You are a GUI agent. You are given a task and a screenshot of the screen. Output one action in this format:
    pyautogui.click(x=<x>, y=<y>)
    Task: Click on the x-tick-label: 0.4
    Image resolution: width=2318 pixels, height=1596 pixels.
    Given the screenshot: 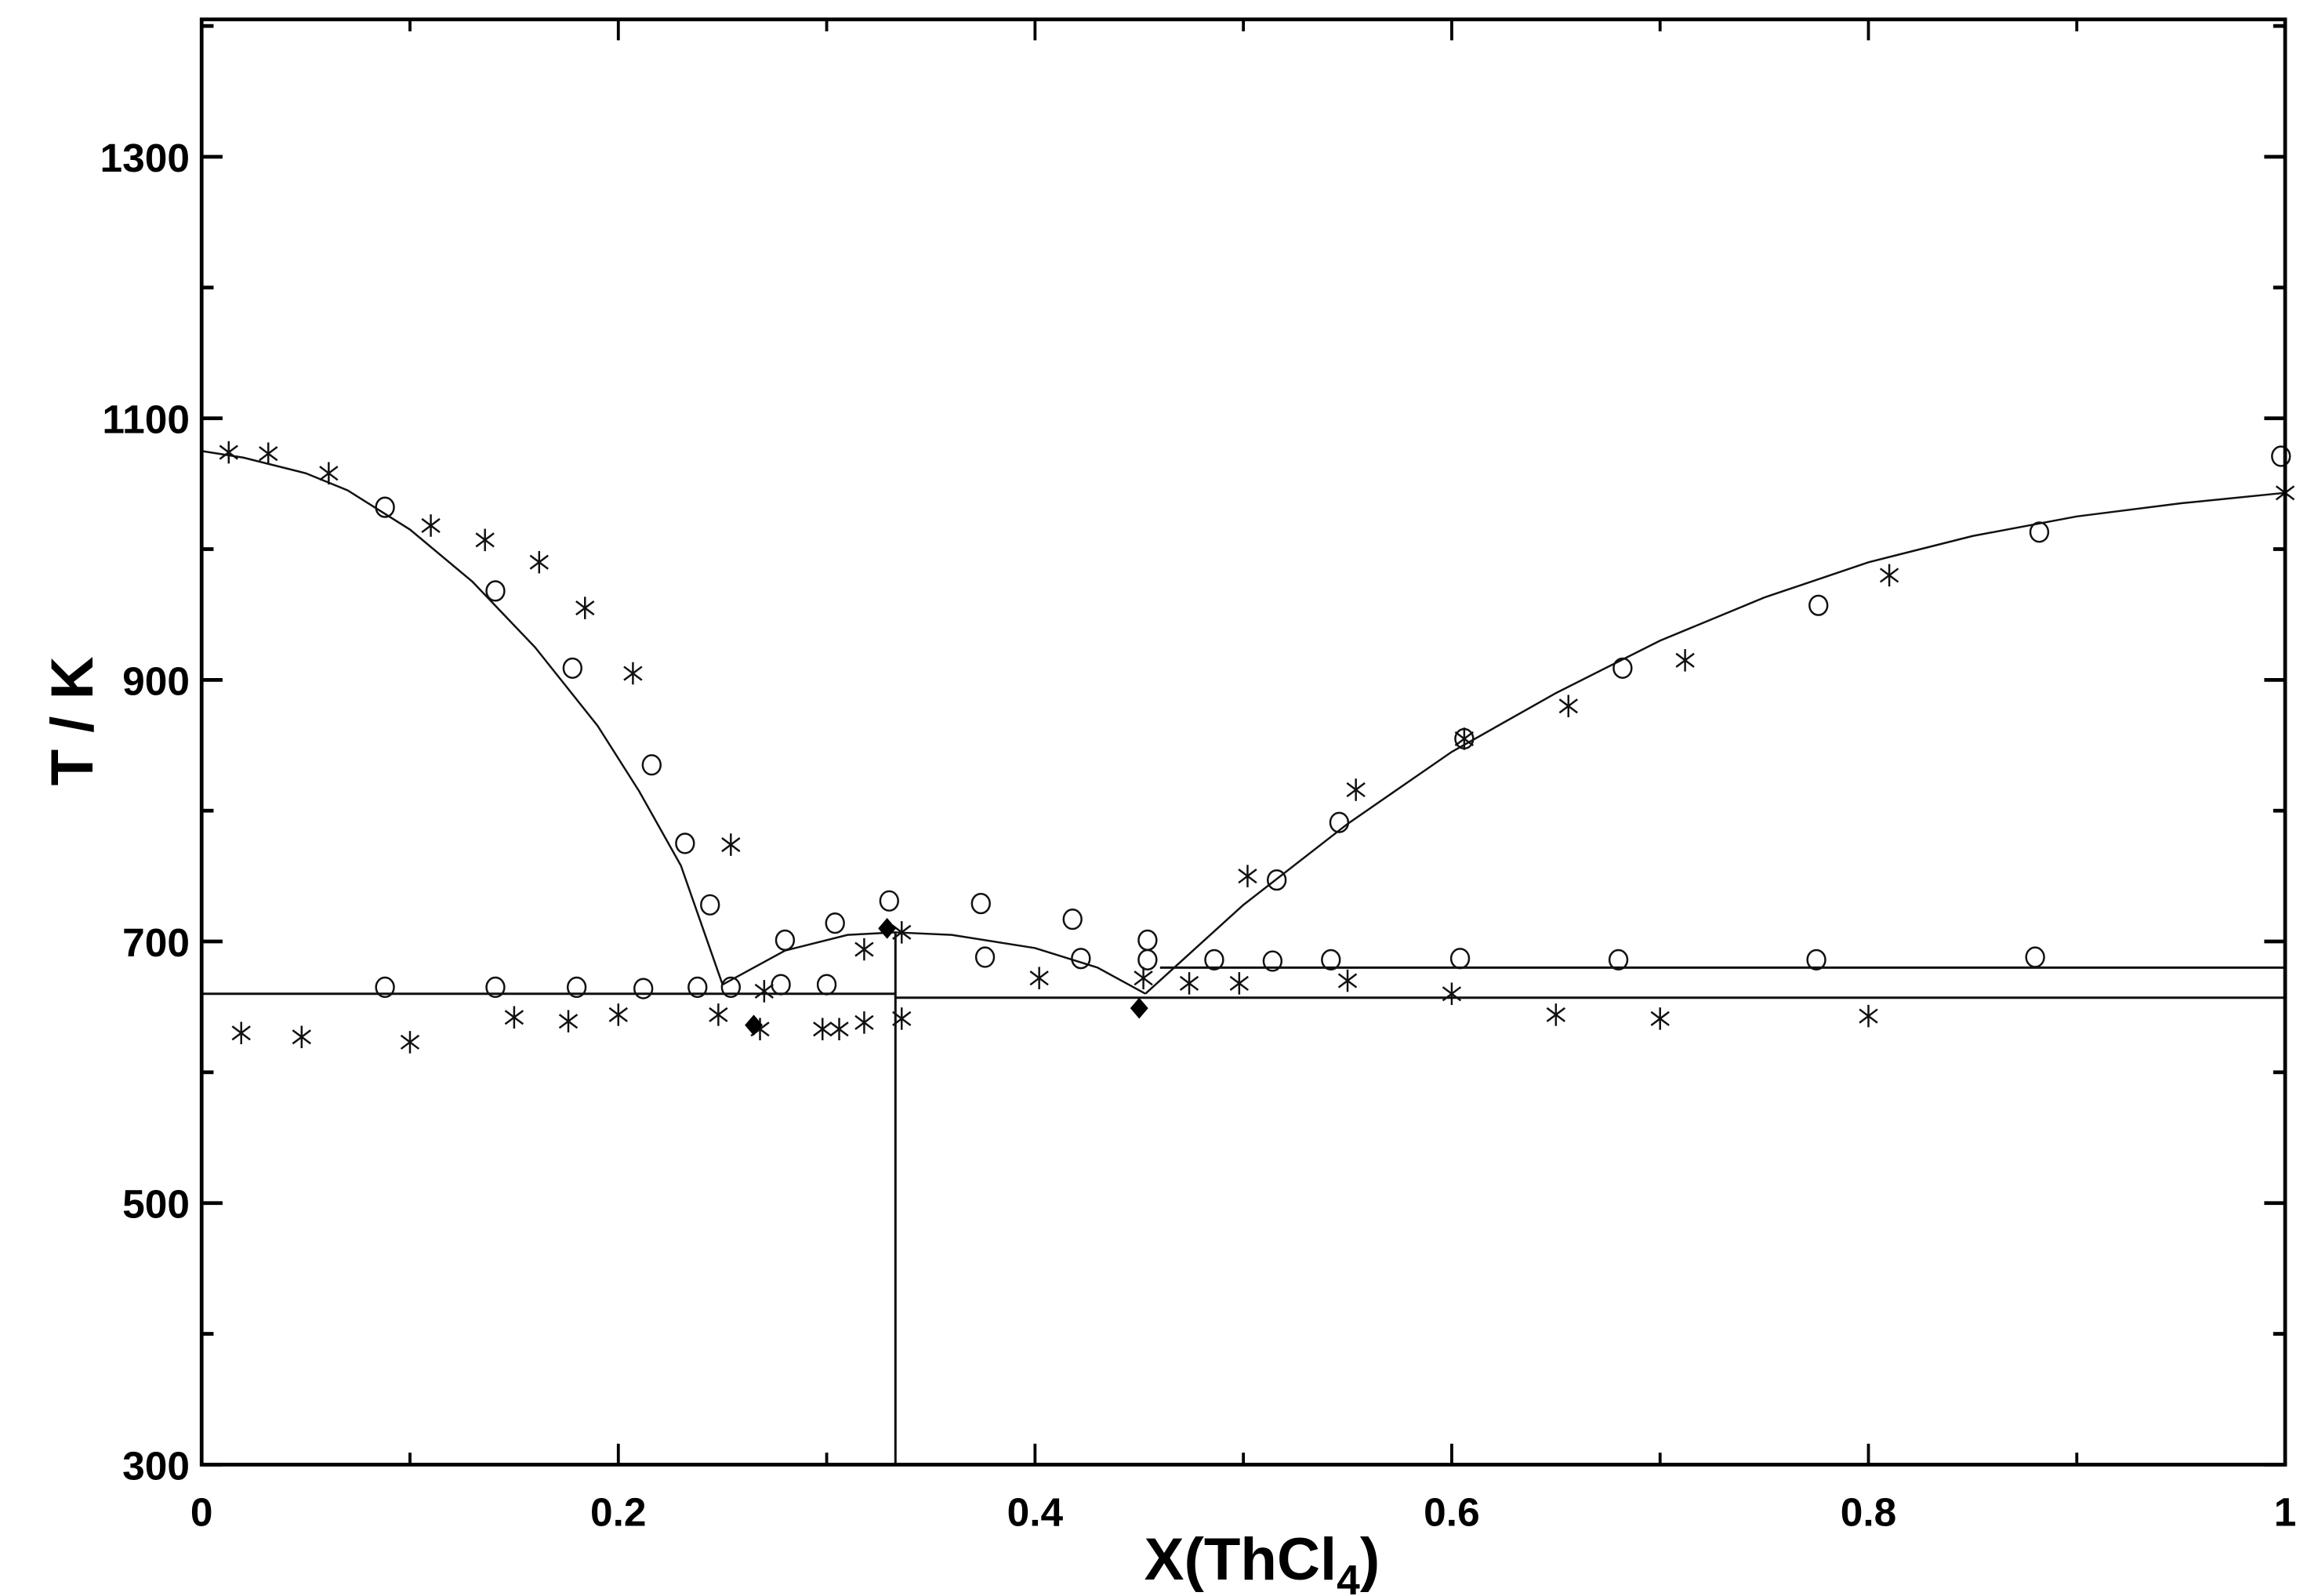 What is the action you would take?
    pyautogui.click(x=1035, y=1512)
    